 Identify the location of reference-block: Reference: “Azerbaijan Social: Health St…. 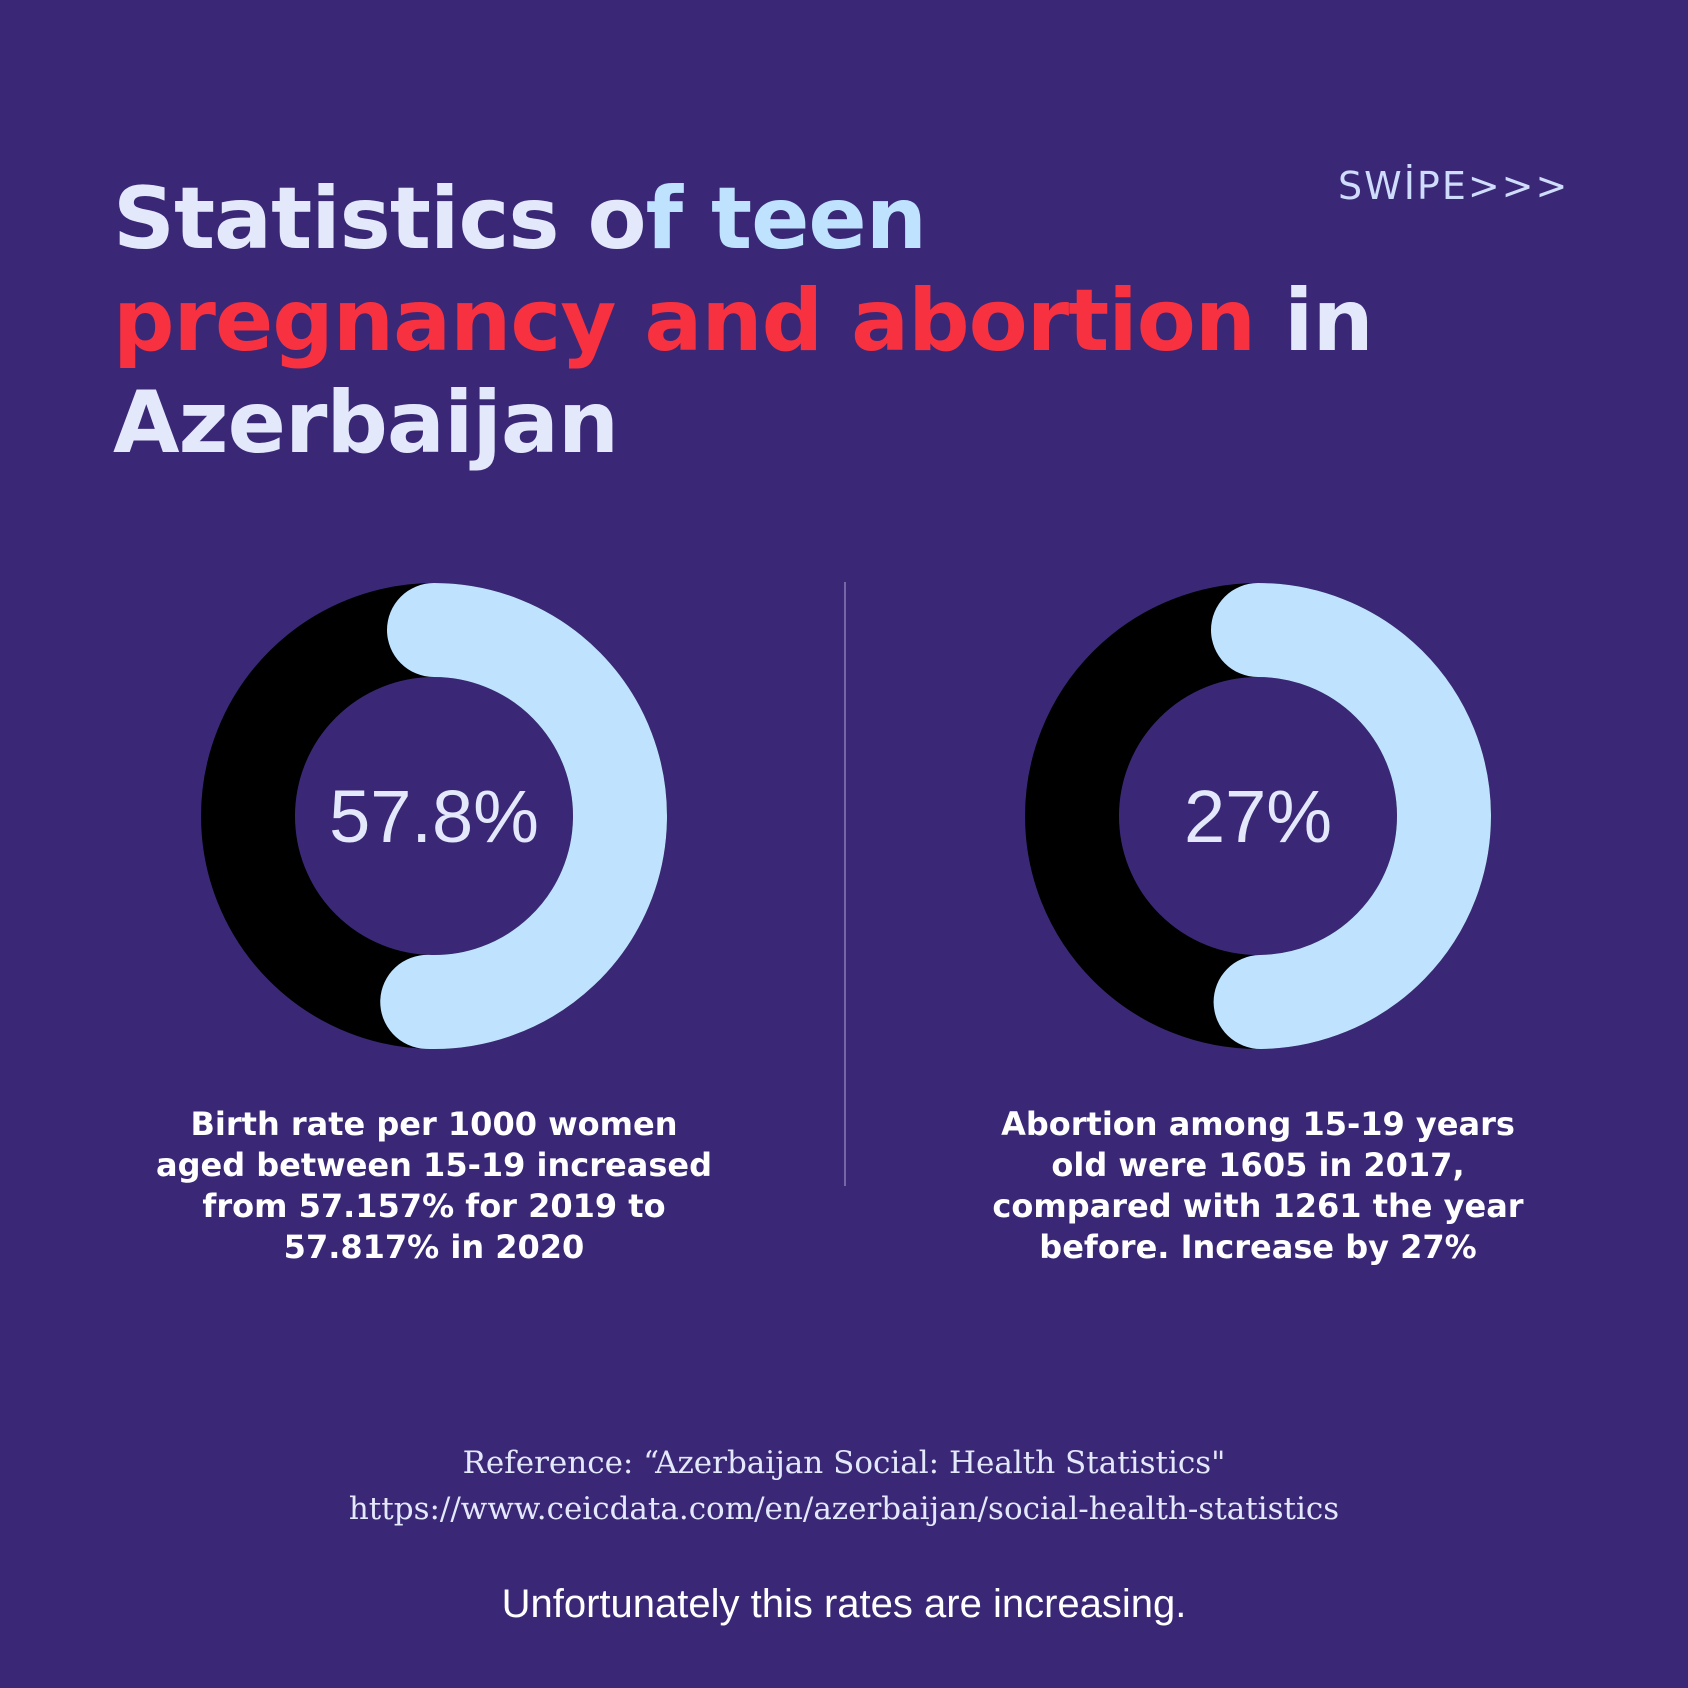
(844, 1486).